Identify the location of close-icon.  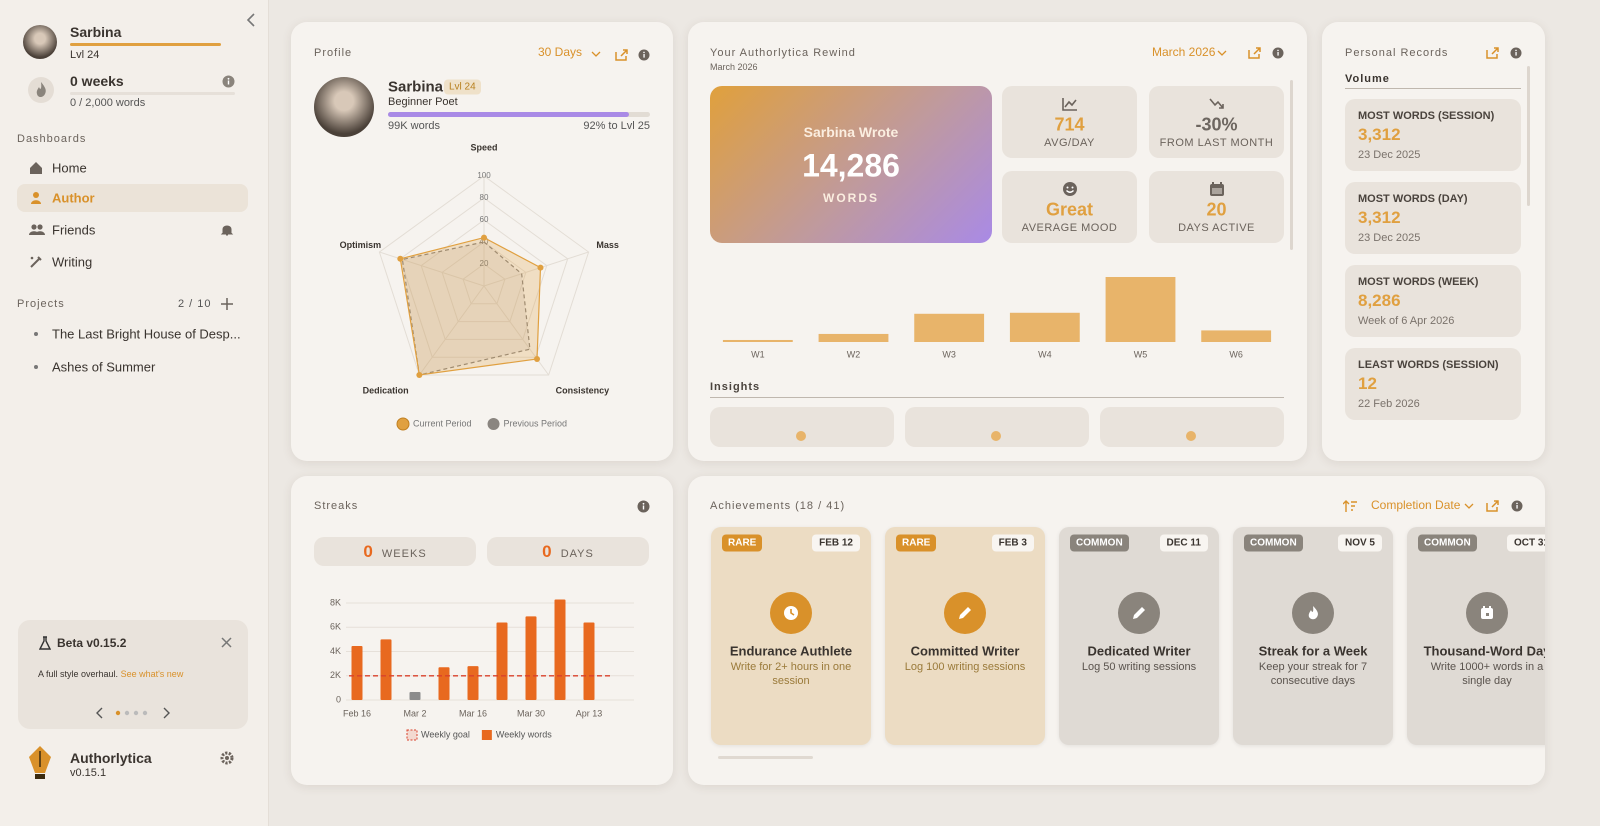
(226, 642).